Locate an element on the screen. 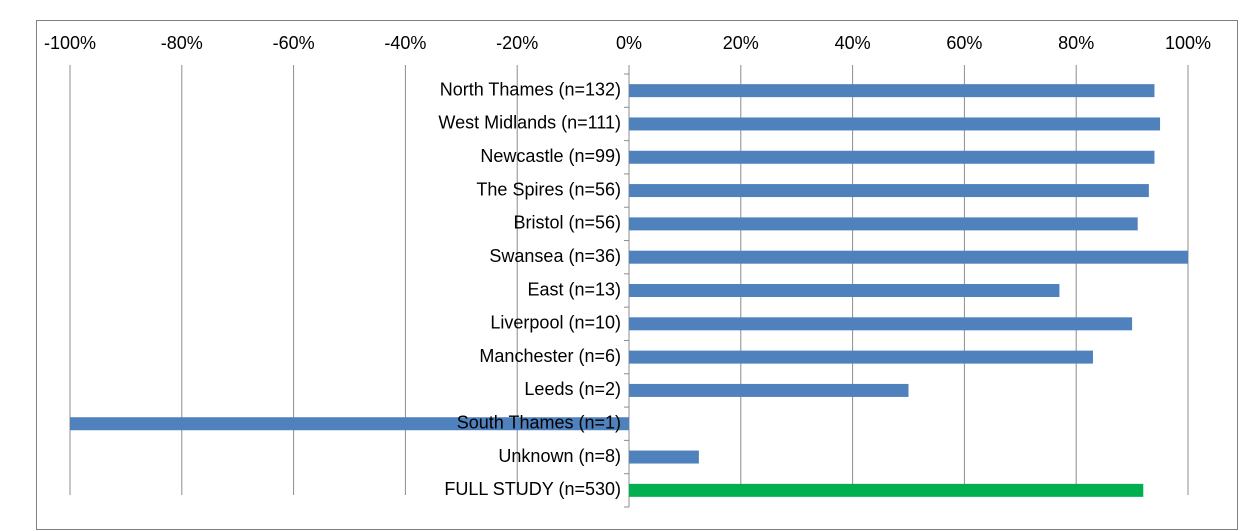 The height and width of the screenshot is (531, 1240). category-label: FULL STUDY (n=530) is located at coordinates (532, 489).